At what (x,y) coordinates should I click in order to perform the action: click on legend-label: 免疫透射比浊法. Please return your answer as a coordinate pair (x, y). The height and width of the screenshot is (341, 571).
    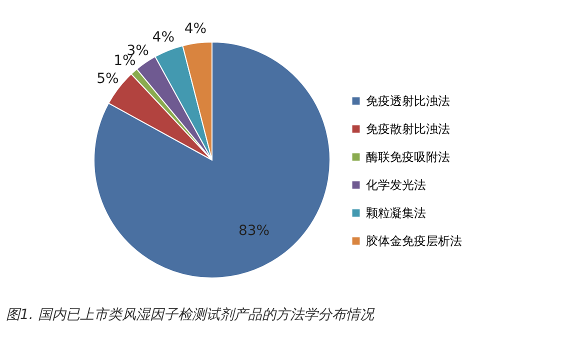
    Looking at the image, I should click on (408, 101).